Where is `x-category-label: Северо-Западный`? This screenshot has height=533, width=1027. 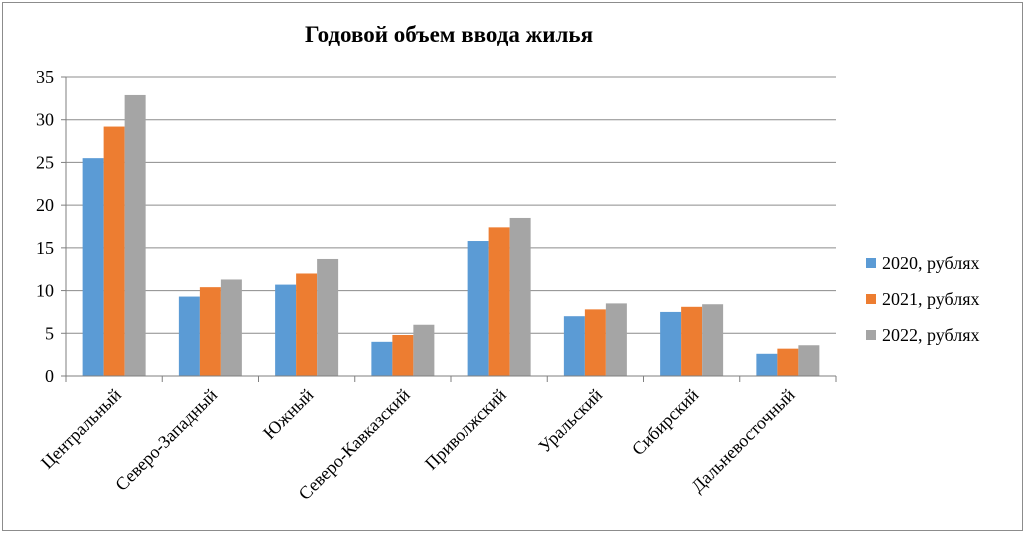 x-category-label: Северо-Западный is located at coordinates (166, 439).